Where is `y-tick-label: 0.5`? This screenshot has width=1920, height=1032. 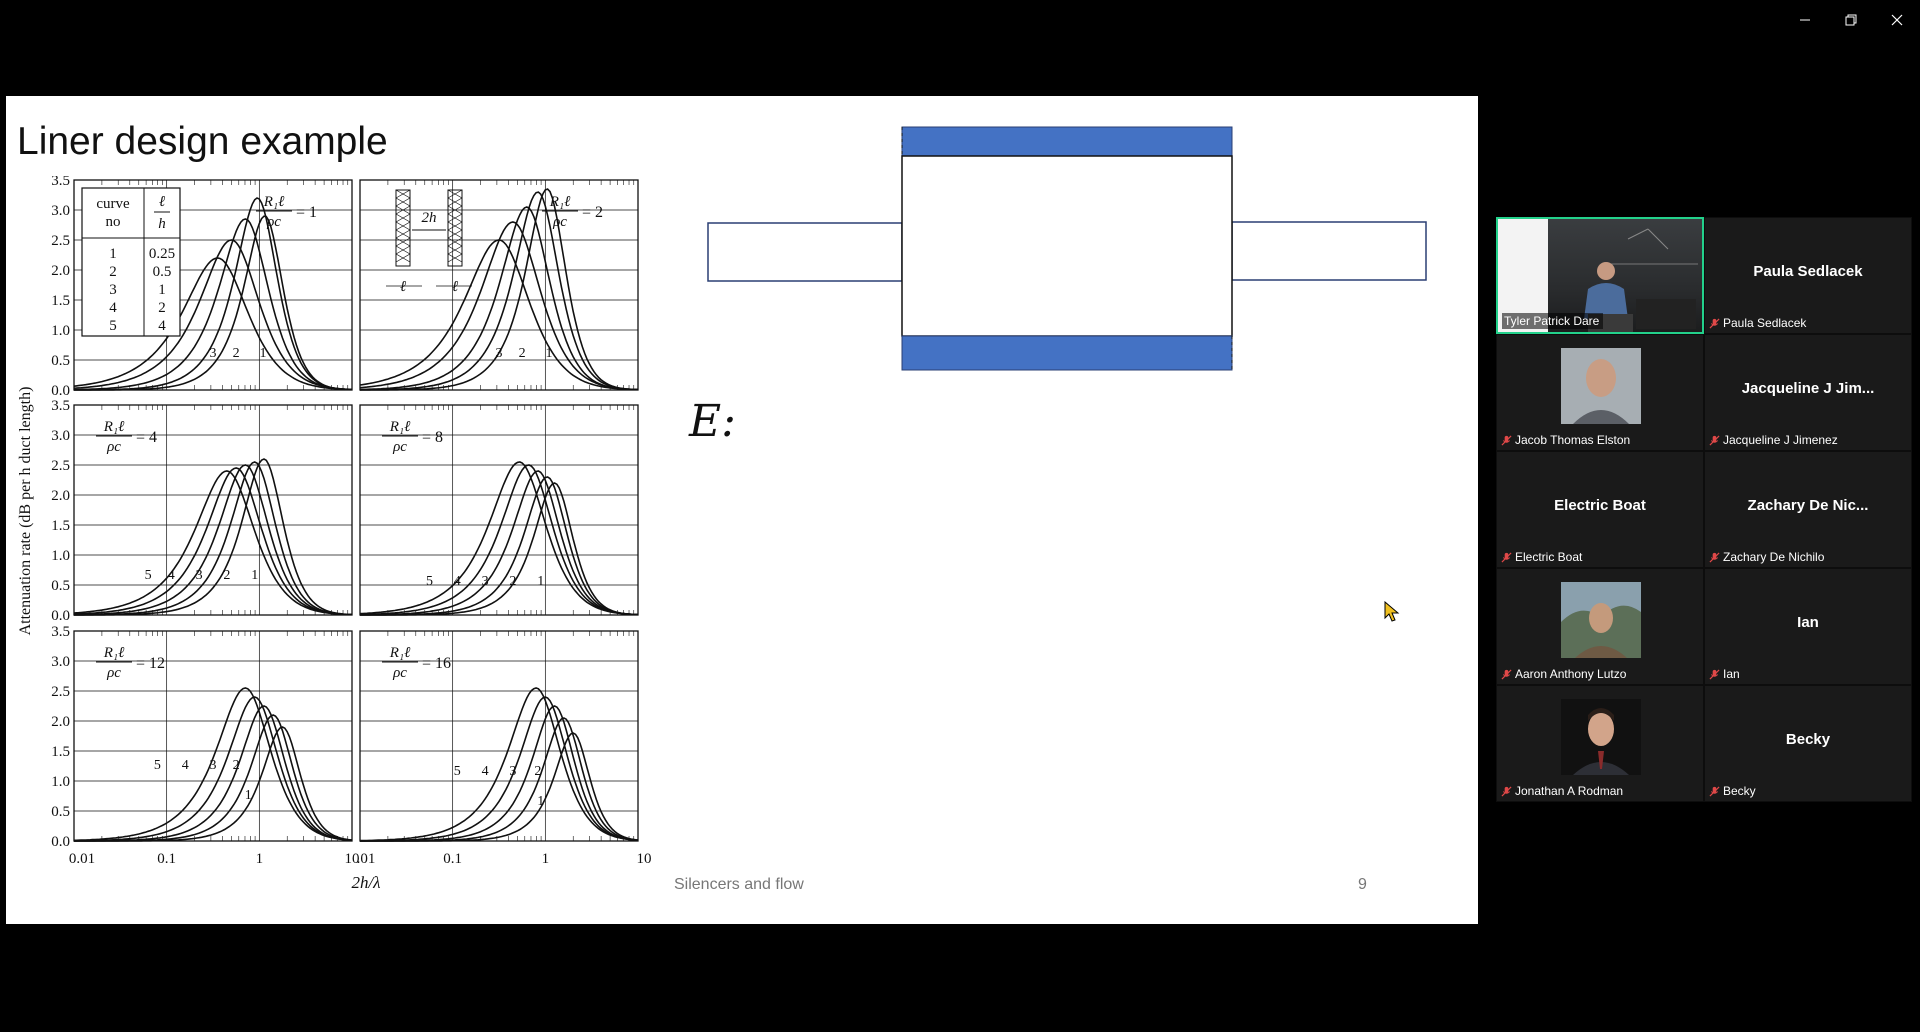
y-tick-label: 0.5 is located at coordinates (60, 812).